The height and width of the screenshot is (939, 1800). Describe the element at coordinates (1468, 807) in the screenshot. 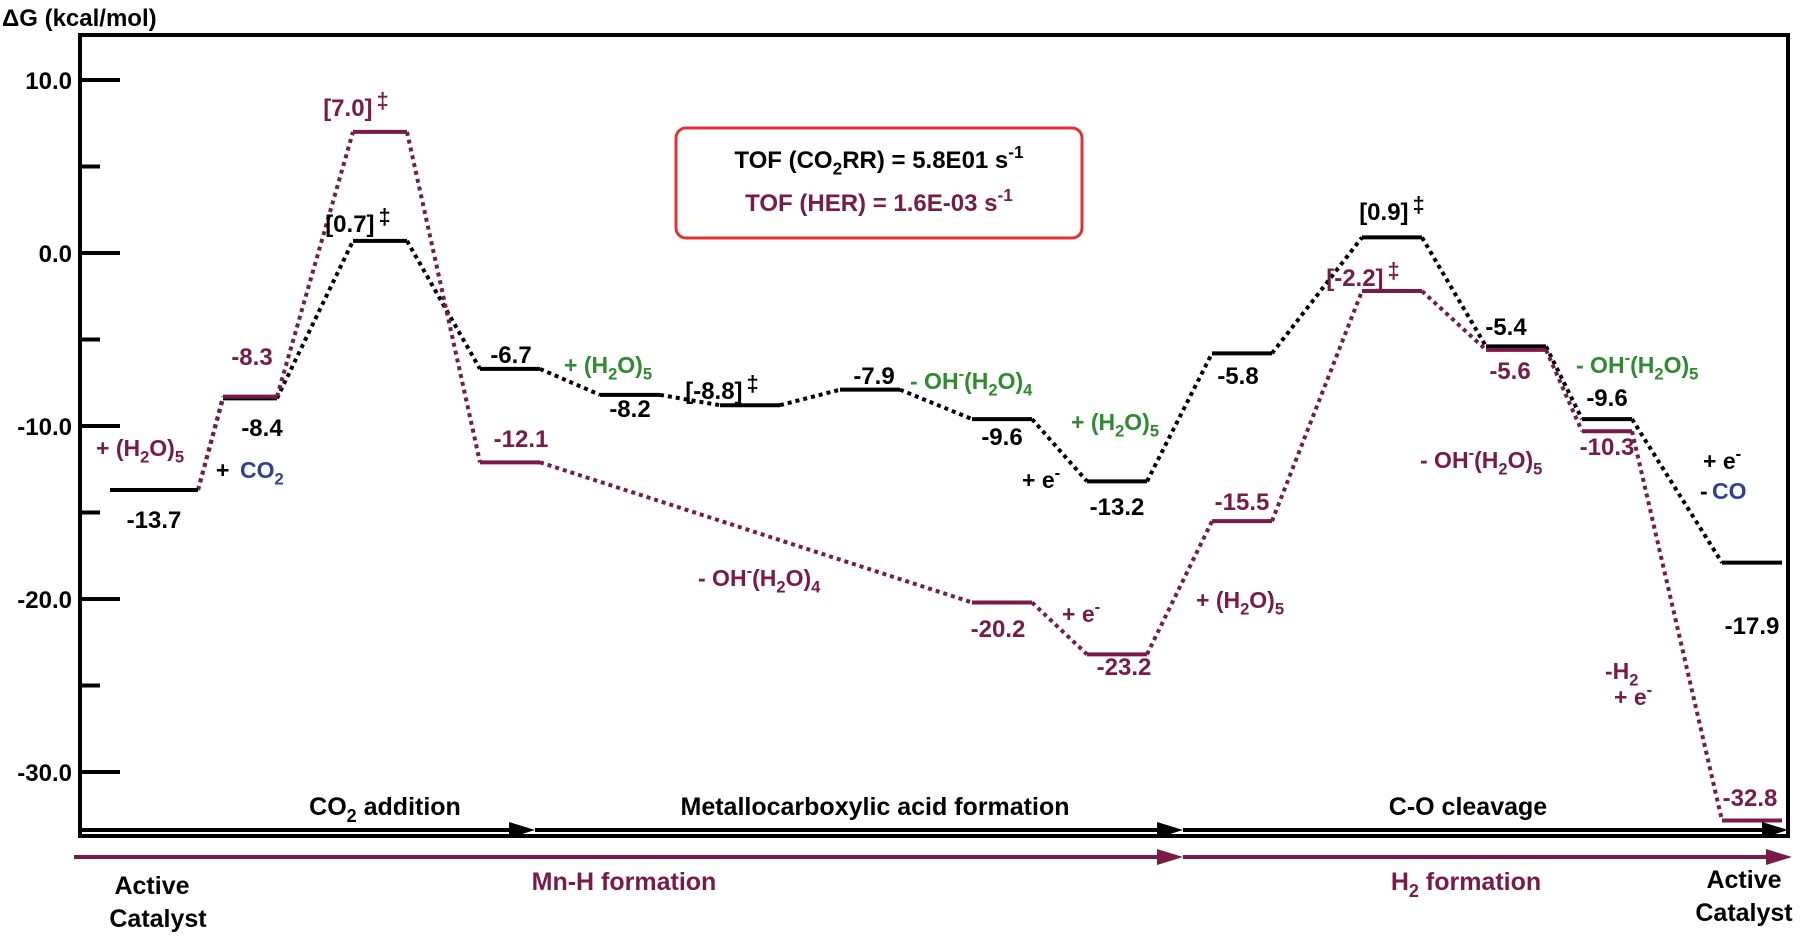

I see `stage-co-cleavage: C-O cleavage` at that location.